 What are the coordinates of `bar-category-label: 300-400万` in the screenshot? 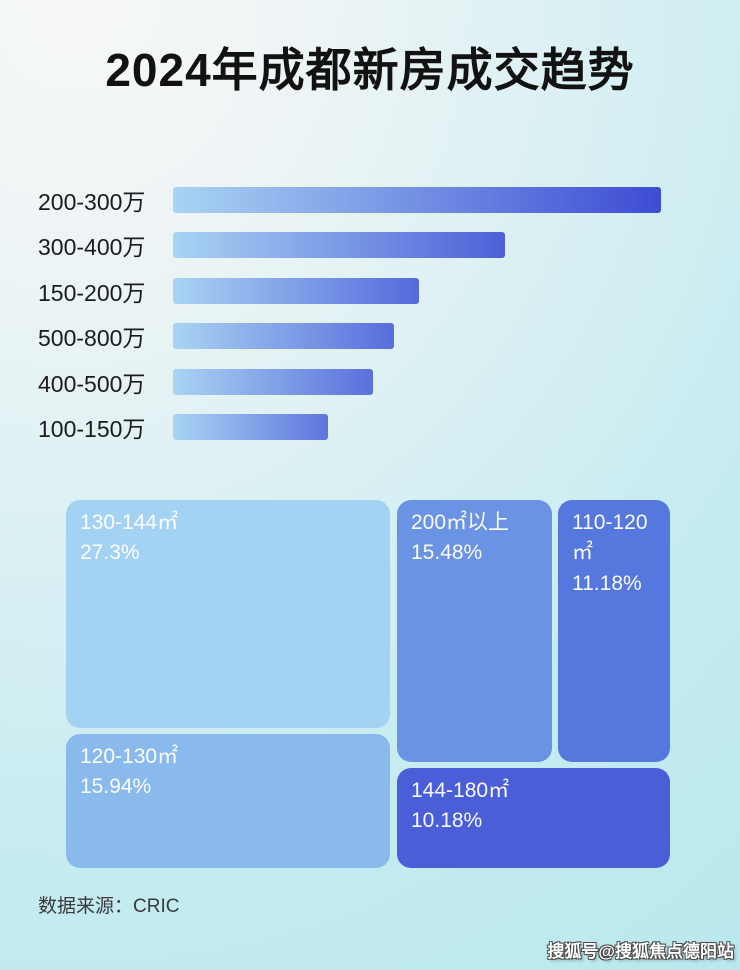 It's located at (92, 247).